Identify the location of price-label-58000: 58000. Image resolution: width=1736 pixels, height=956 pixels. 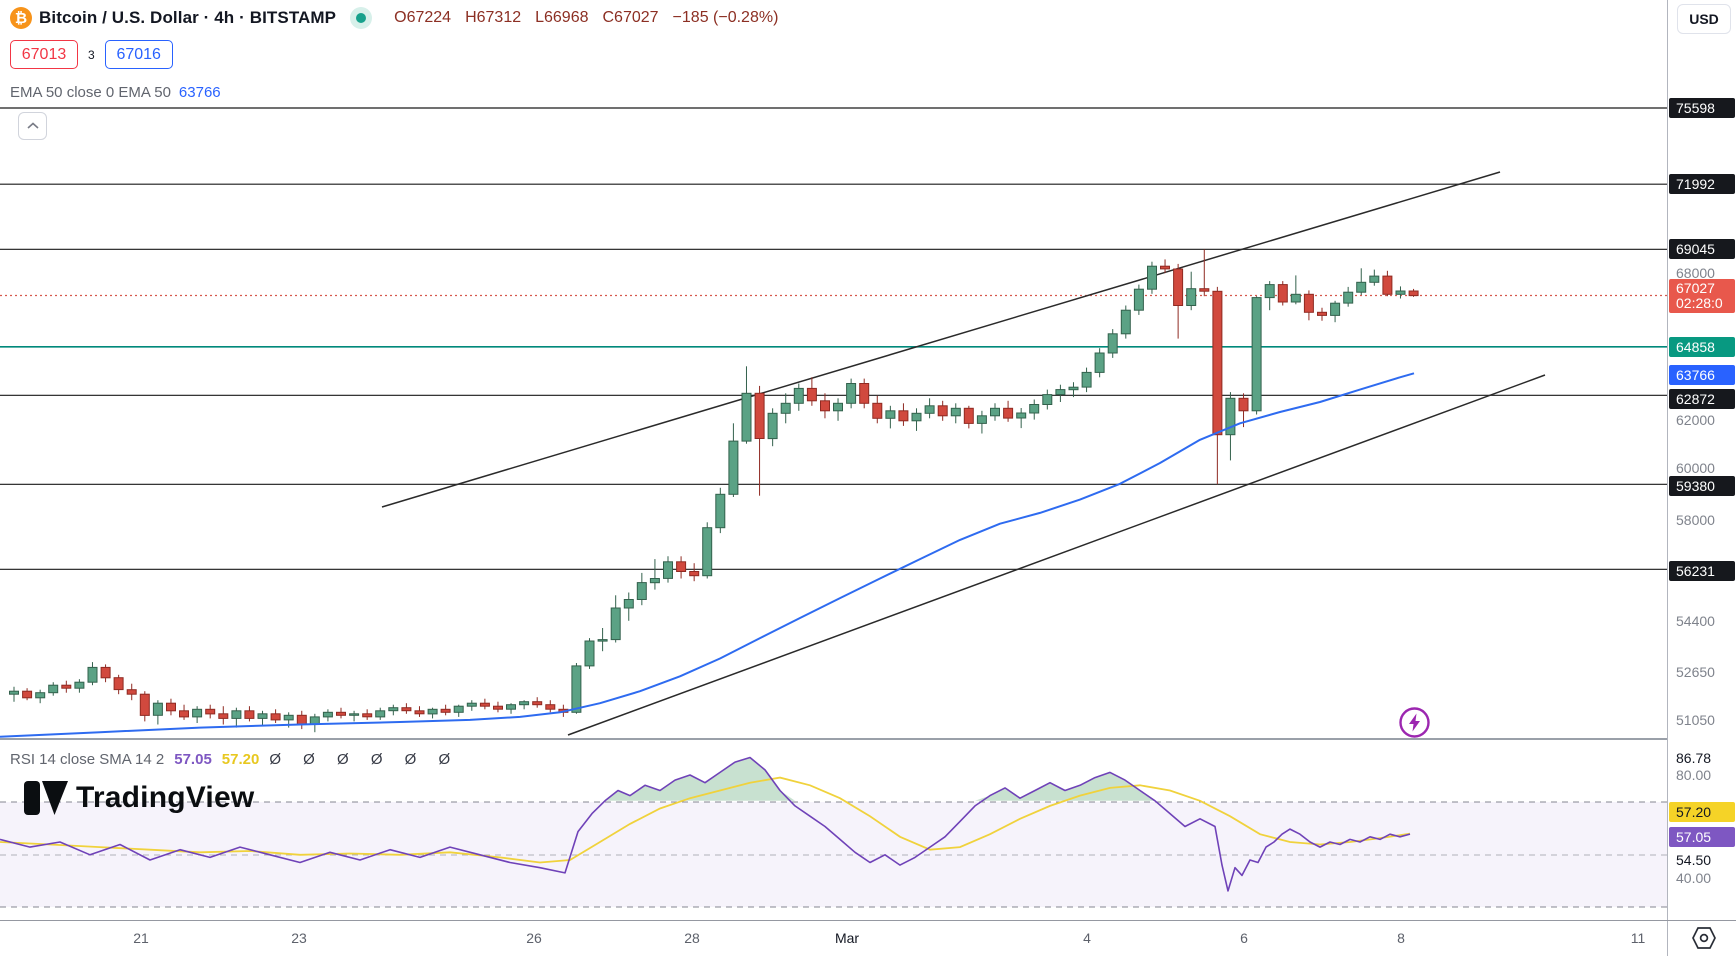
(1695, 520).